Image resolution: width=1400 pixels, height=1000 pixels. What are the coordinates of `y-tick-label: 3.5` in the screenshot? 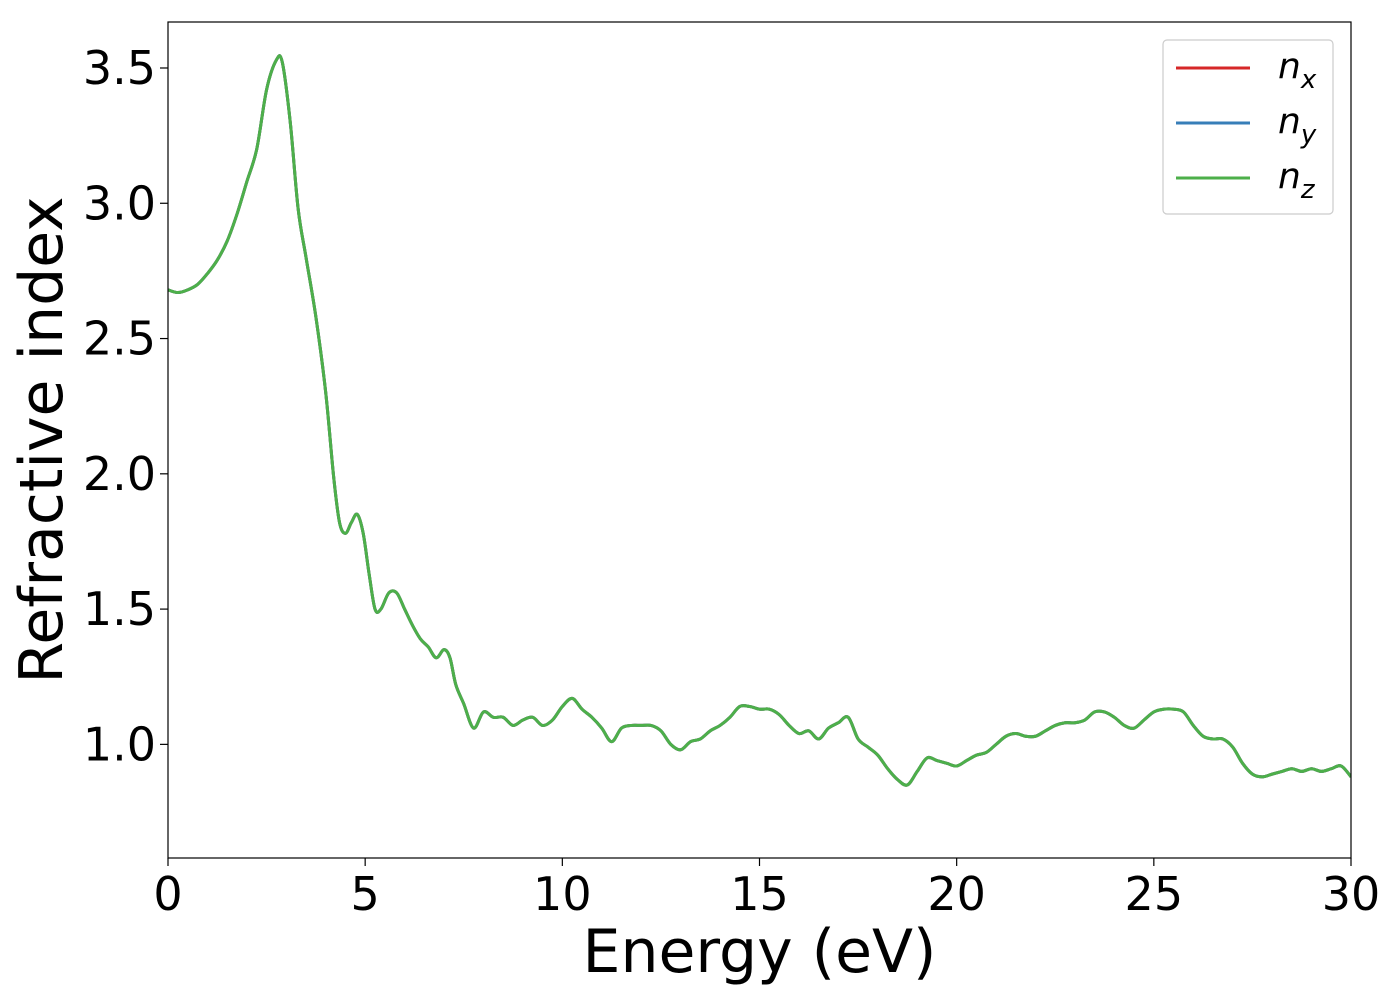 It's located at (119, 68).